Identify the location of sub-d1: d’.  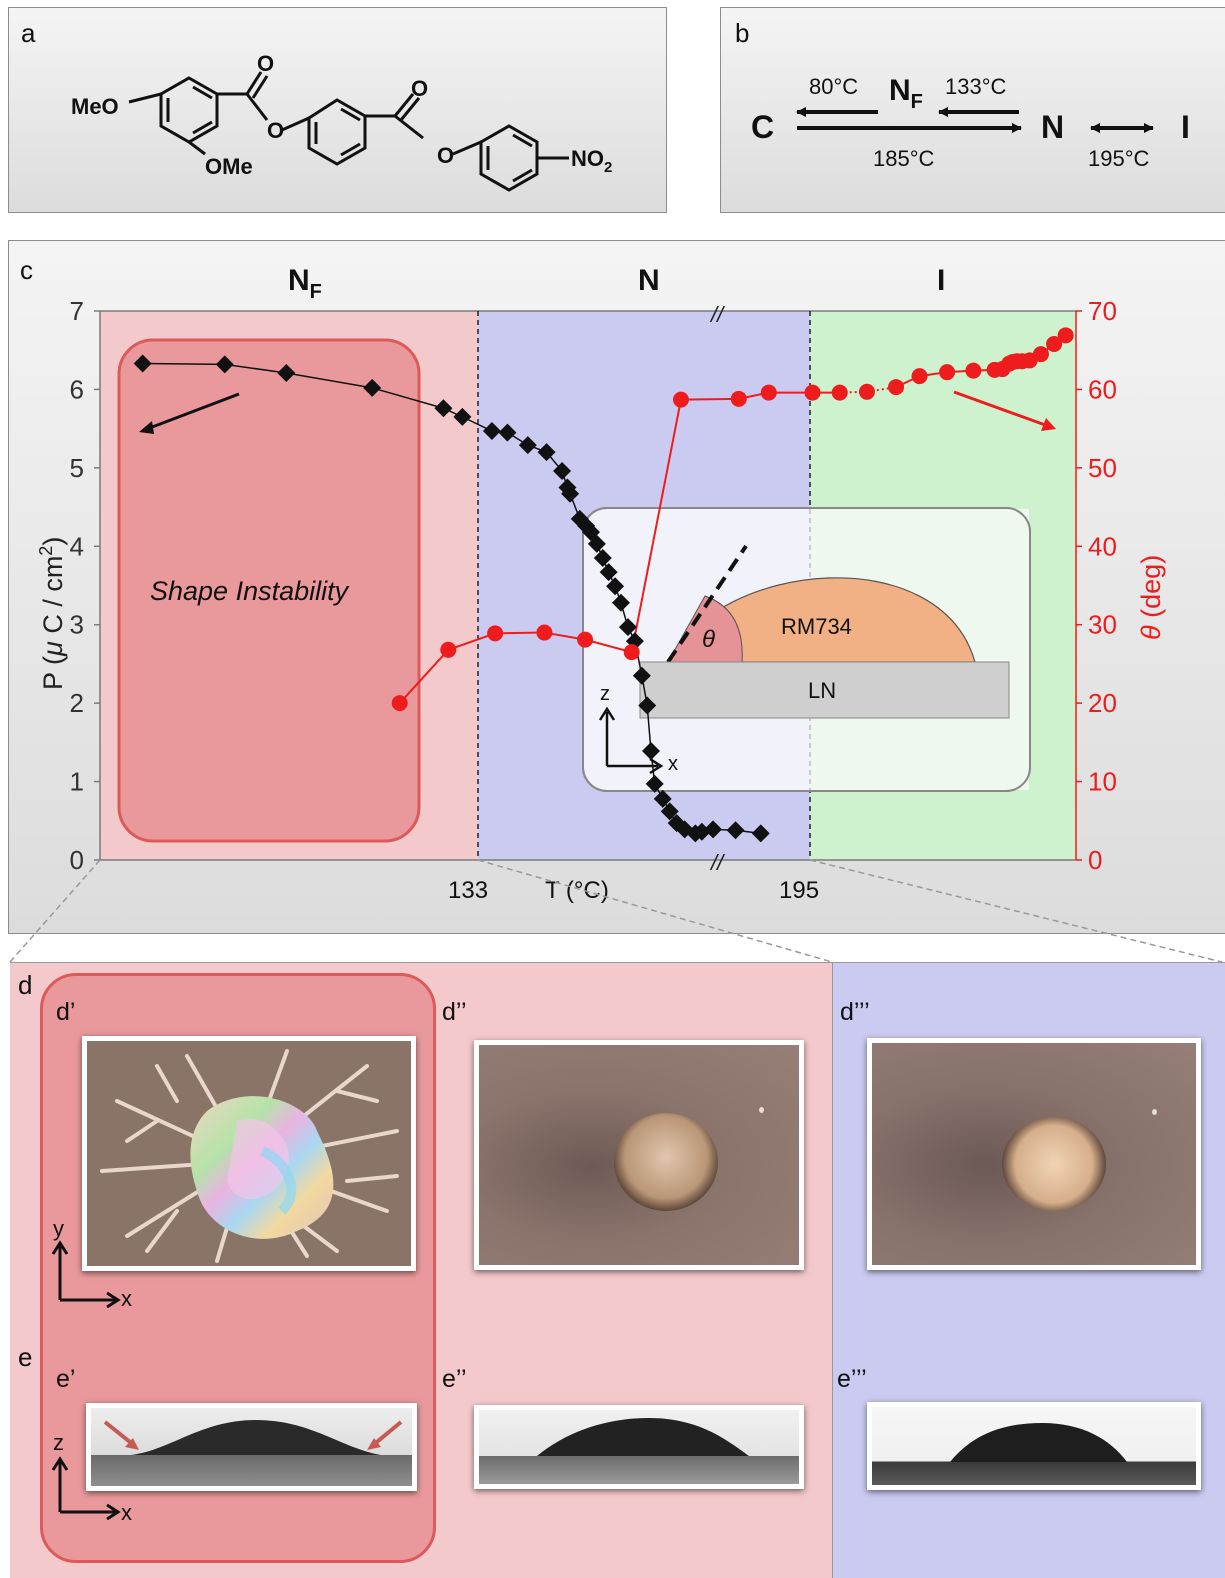
(66, 1012).